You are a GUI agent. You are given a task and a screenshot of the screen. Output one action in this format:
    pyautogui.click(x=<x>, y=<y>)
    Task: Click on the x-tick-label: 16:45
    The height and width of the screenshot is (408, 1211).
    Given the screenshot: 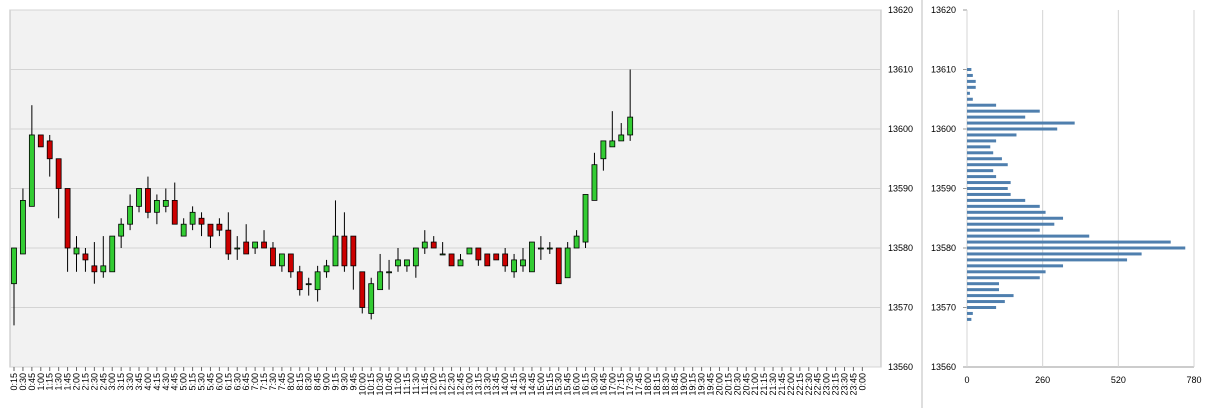 What is the action you would take?
    pyautogui.click(x=603, y=384)
    